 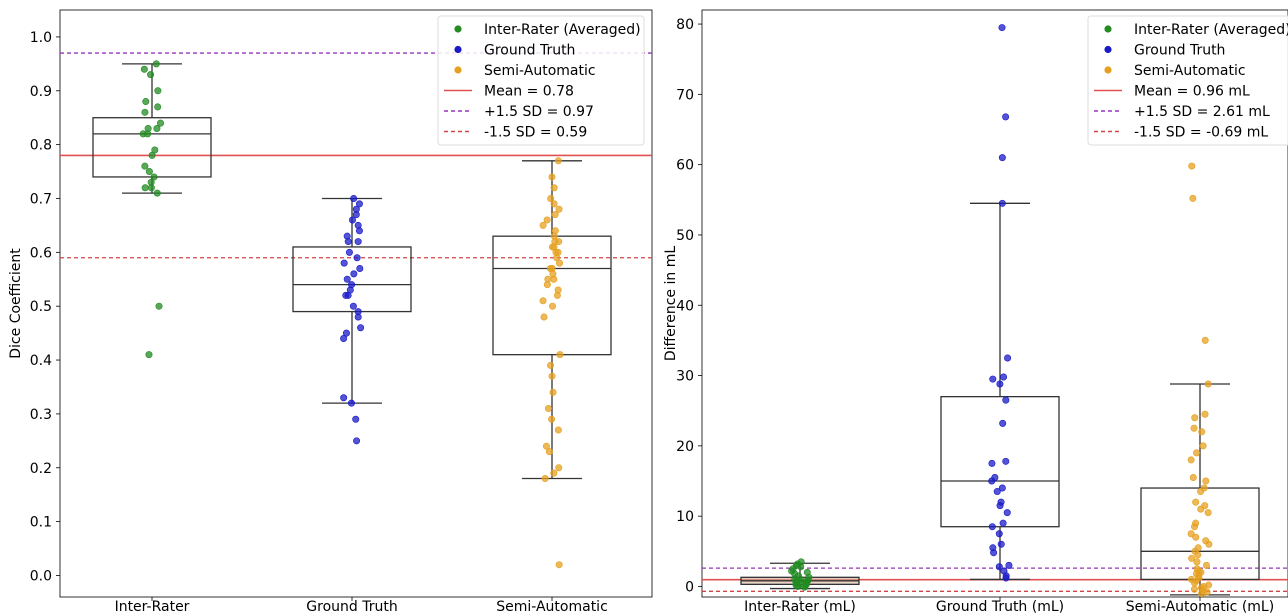 What do you see at coordinates (16, 303) in the screenshot?
I see `y-axis-label: Dice Coefficient` at bounding box center [16, 303].